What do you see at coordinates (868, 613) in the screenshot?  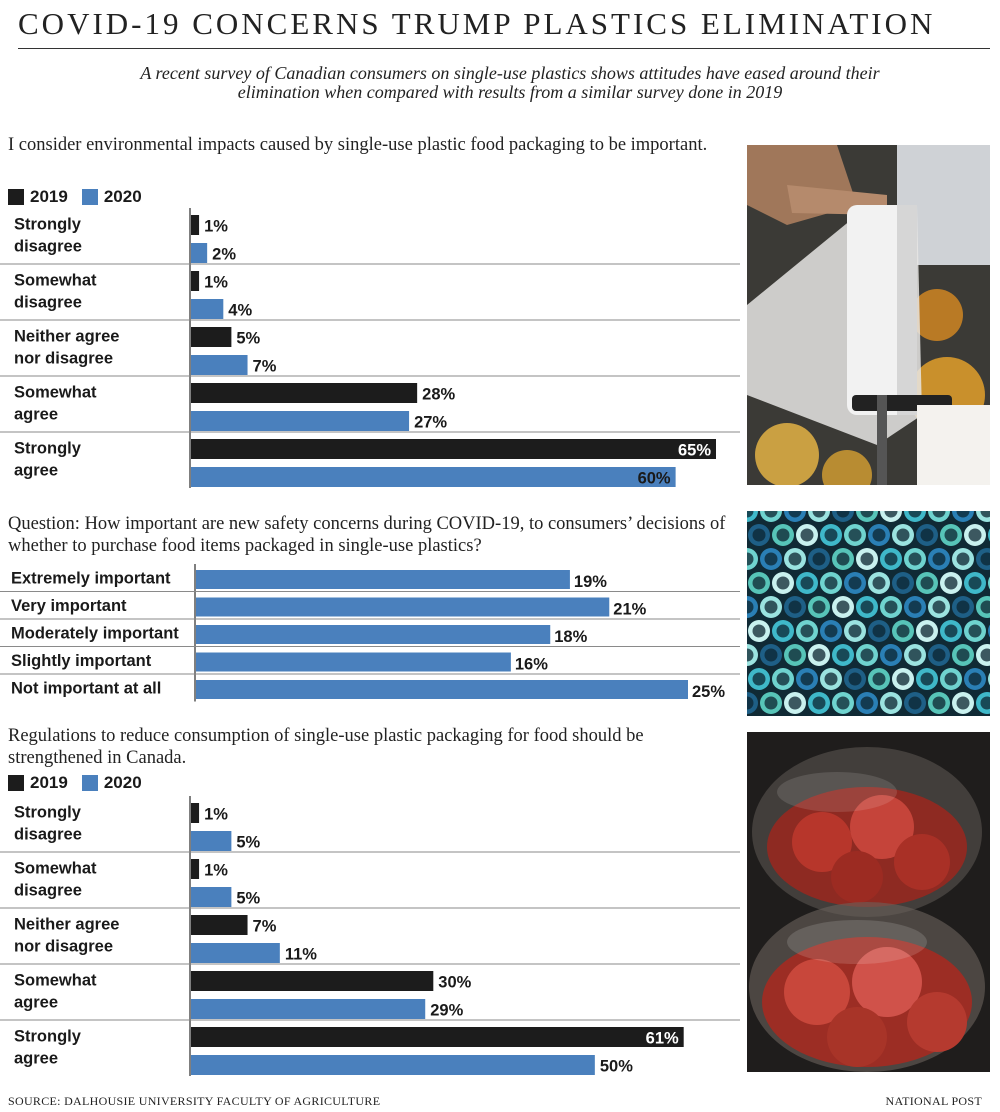 I see `straws-photo` at bounding box center [868, 613].